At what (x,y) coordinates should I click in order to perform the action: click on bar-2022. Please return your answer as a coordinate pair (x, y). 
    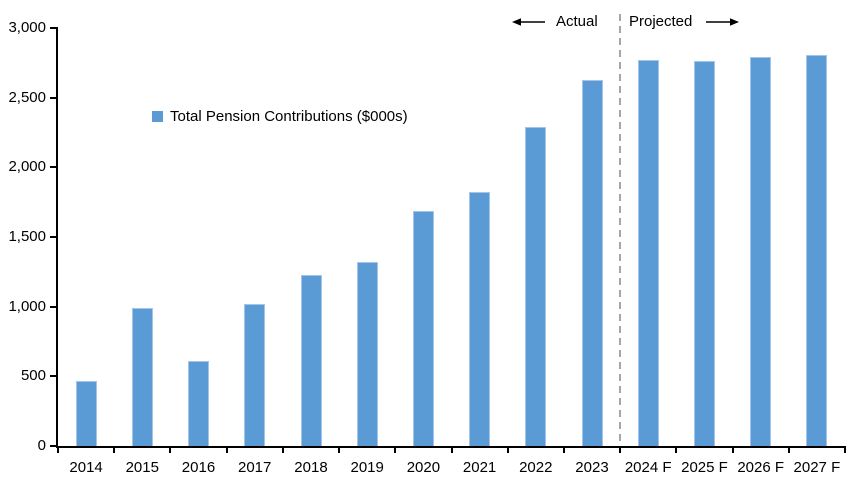
    Looking at the image, I should click on (536, 286).